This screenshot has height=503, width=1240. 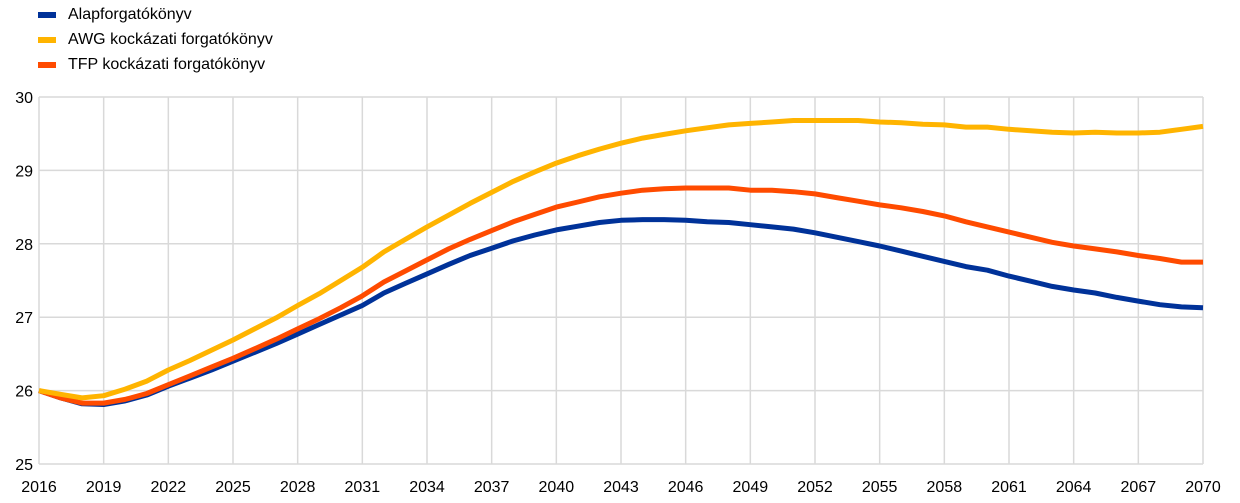 What do you see at coordinates (24, 98) in the screenshot?
I see `y-tick-label: 30` at bounding box center [24, 98].